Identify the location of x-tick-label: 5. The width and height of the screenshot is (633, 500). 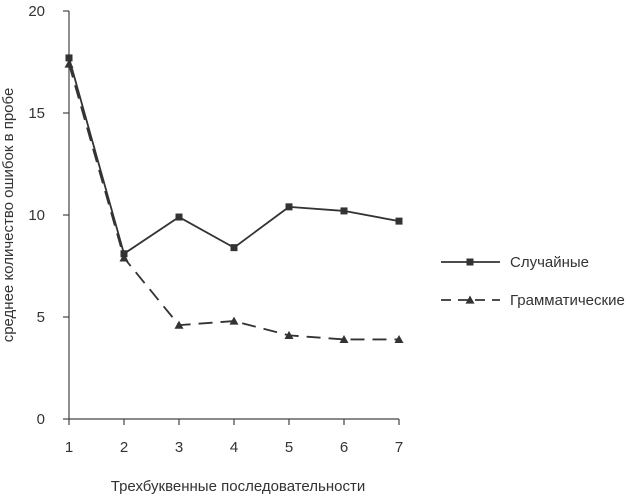
(289, 447).